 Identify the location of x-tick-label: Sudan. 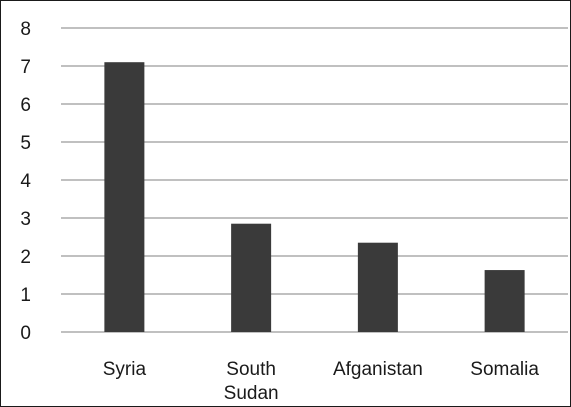
(251, 393).